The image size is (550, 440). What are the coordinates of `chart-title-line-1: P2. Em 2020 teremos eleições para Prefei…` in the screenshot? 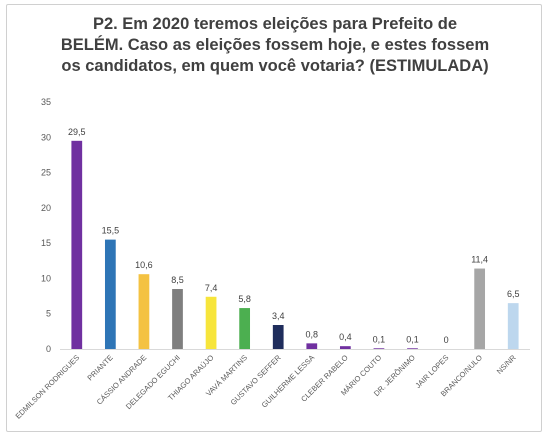 It's located at (275, 24).